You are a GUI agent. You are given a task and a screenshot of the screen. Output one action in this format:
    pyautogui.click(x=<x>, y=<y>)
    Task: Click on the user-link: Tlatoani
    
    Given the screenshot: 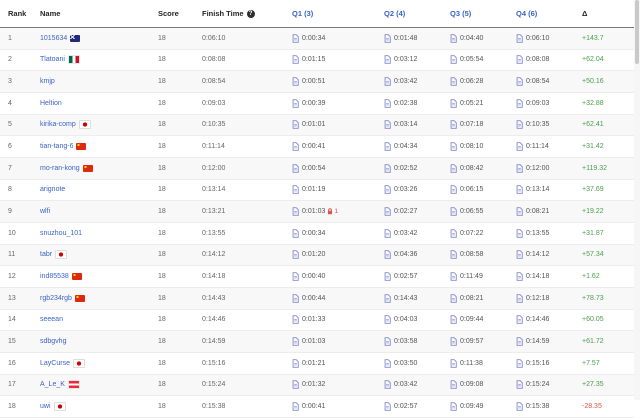 What is the action you would take?
    pyautogui.click(x=52, y=60)
    